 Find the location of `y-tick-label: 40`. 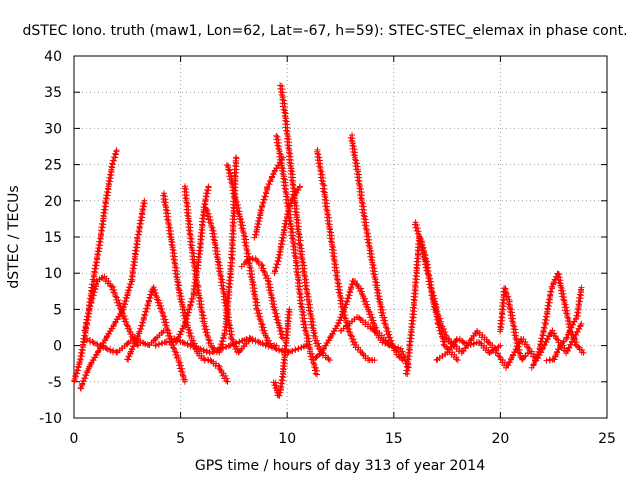

y-tick-label: 40 is located at coordinates (53, 57).